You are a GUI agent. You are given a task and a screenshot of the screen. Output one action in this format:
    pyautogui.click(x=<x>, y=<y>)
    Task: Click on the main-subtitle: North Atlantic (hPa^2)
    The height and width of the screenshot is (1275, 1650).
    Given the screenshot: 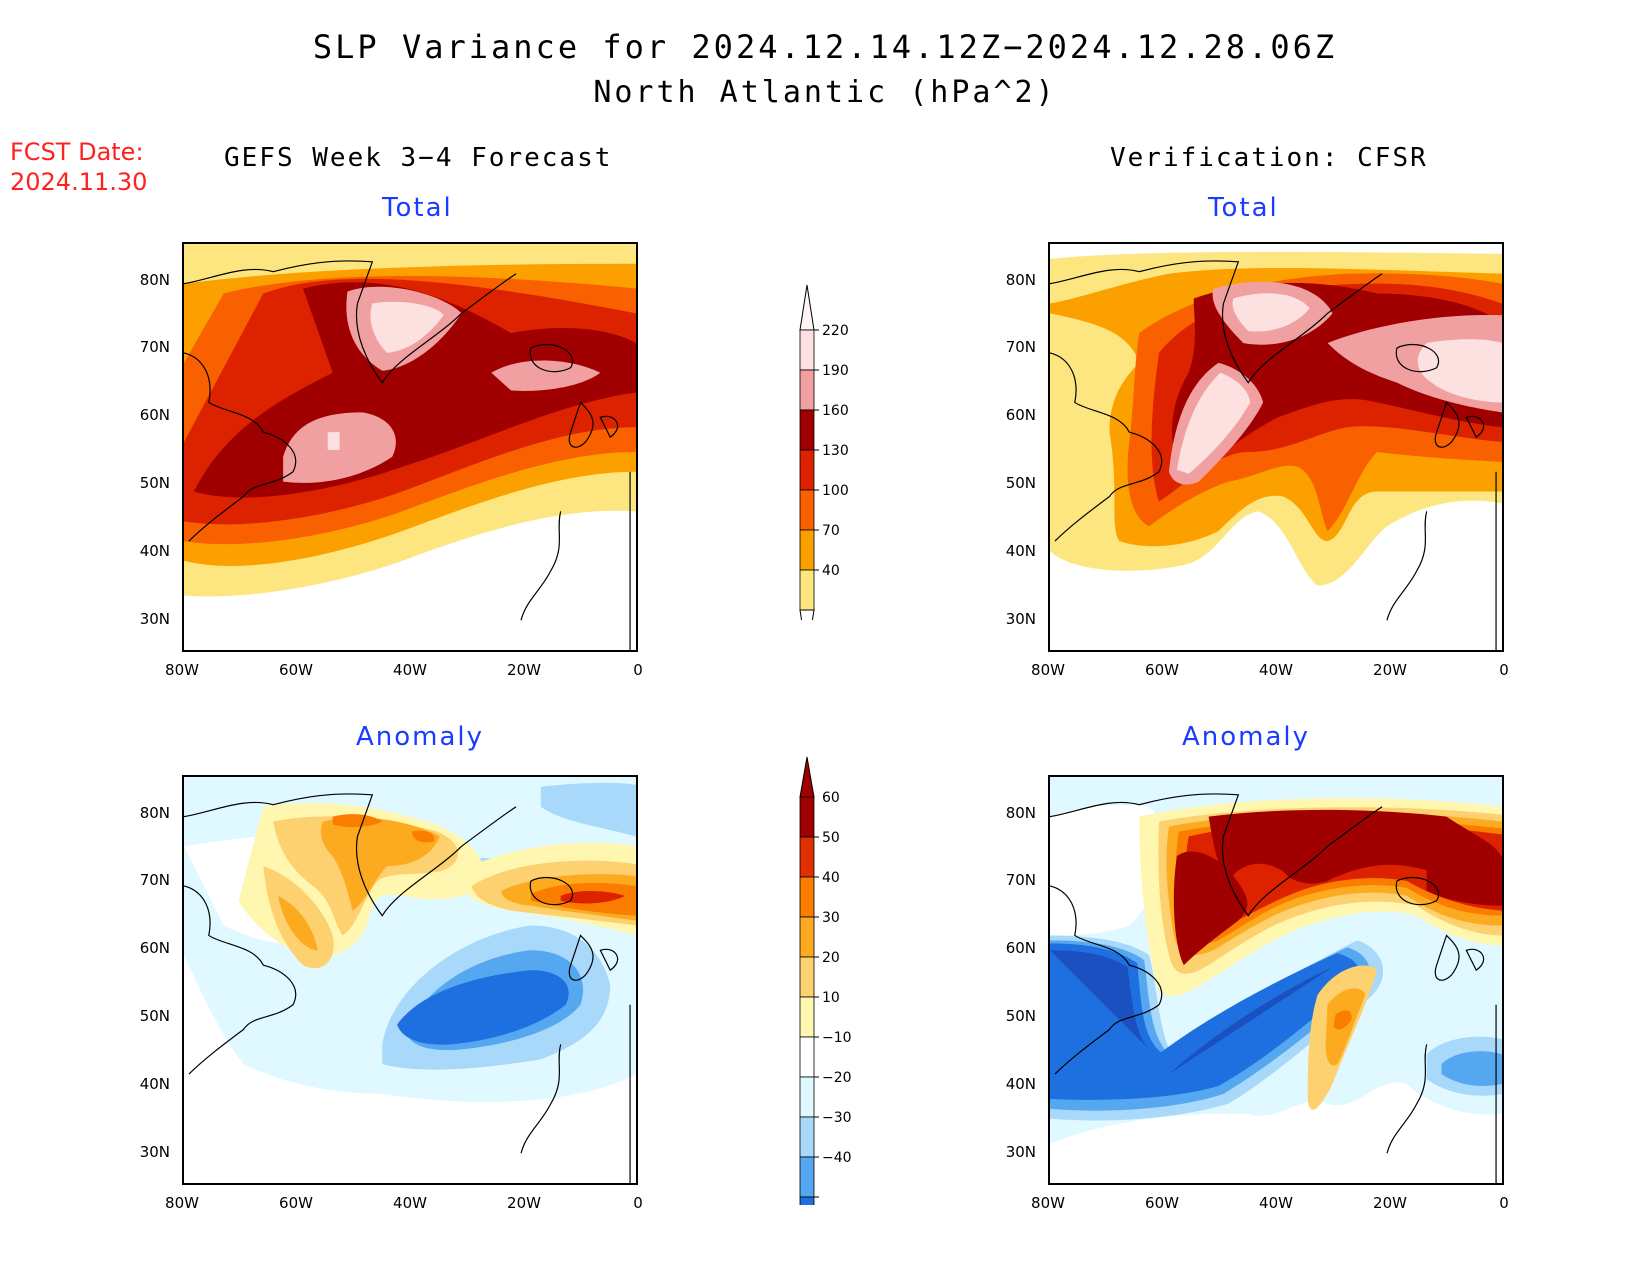 What is the action you would take?
    pyautogui.click(x=825, y=92)
    